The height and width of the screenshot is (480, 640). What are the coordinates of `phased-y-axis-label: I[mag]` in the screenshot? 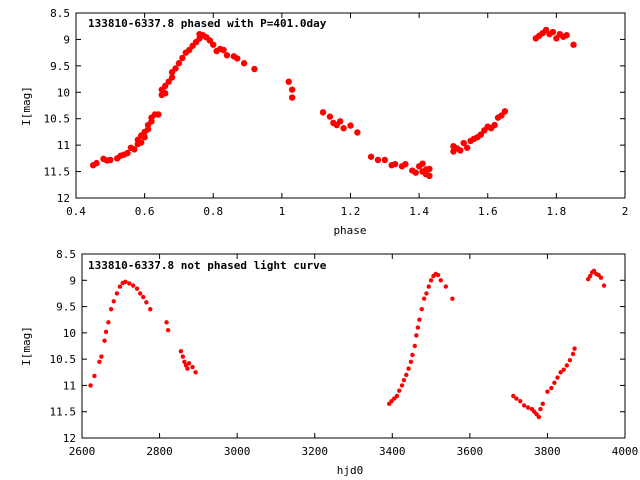 It's located at (26, 106).